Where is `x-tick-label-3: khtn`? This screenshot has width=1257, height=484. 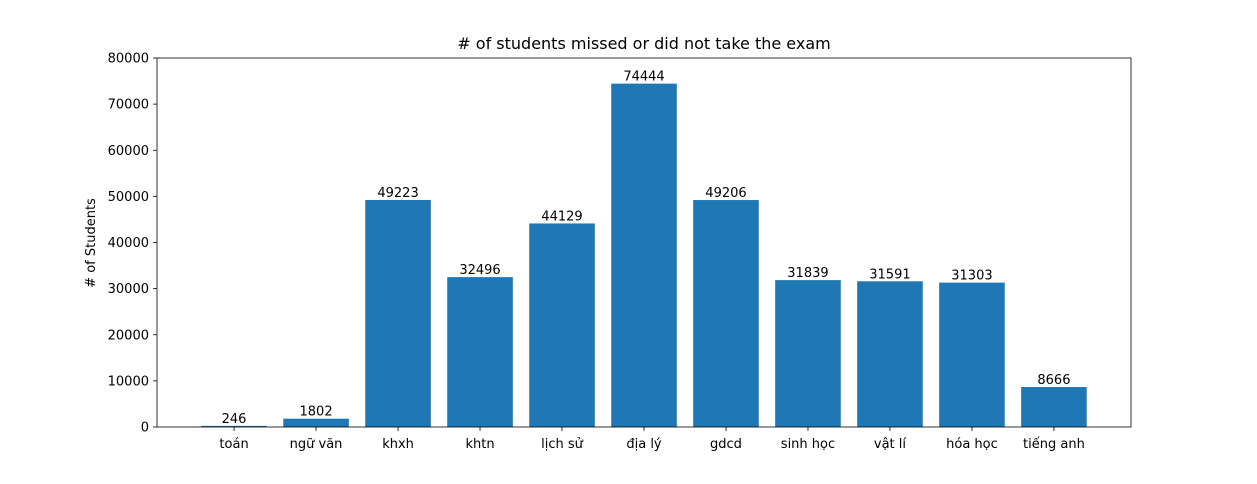 x-tick-label-3: khtn is located at coordinates (479, 444).